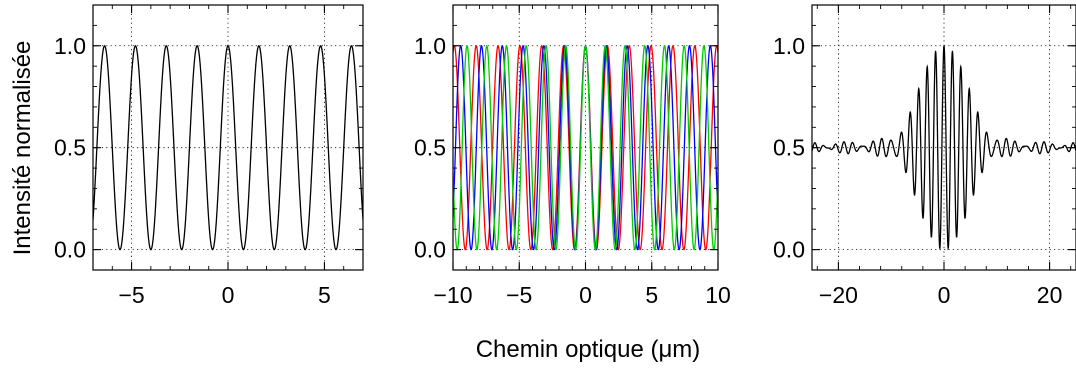  What do you see at coordinates (452, 295) in the screenshot?
I see `x-tick-label: −10` at bounding box center [452, 295].